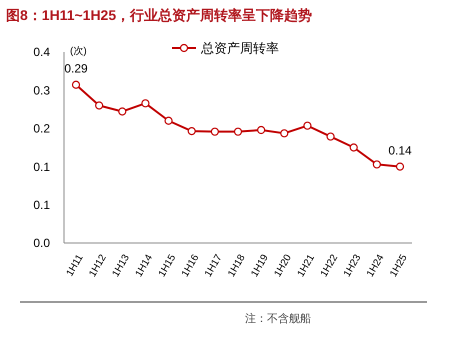 This screenshot has height=343, width=450. I want to click on data-label: 0.29, so click(76, 69).